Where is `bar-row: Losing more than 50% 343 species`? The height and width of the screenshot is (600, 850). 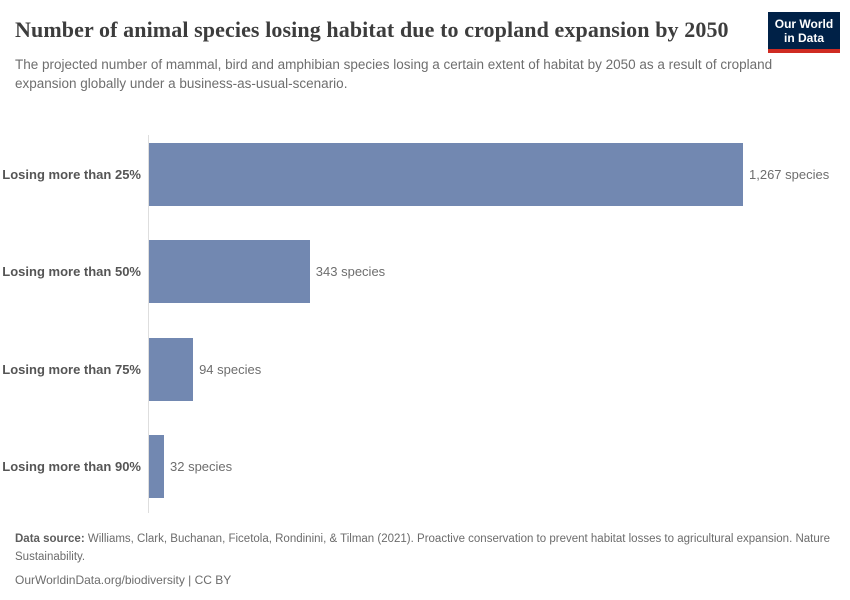 bar-row: Losing more than 50% 343 species is located at coordinates (425, 271).